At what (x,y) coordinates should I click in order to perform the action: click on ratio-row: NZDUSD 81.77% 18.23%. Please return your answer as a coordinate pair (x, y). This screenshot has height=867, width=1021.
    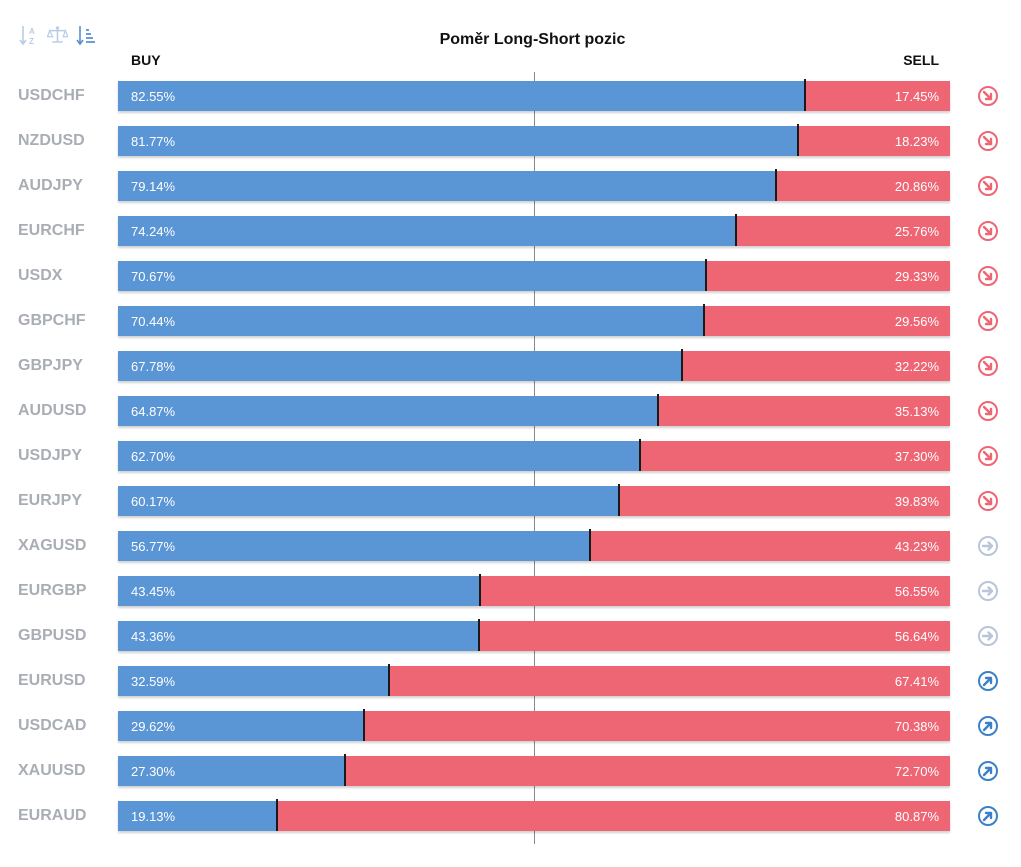
    Looking at the image, I should click on (510, 140).